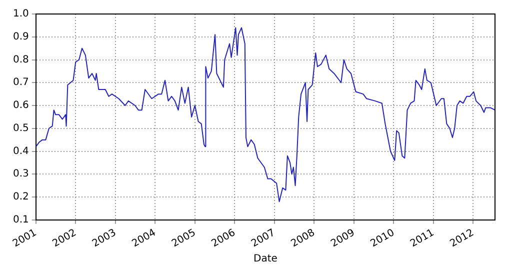 Image resolution: width=515 pixels, height=265 pixels. What do you see at coordinates (20, 220) in the screenshot?
I see `y-tick-label: 0.1` at bounding box center [20, 220].